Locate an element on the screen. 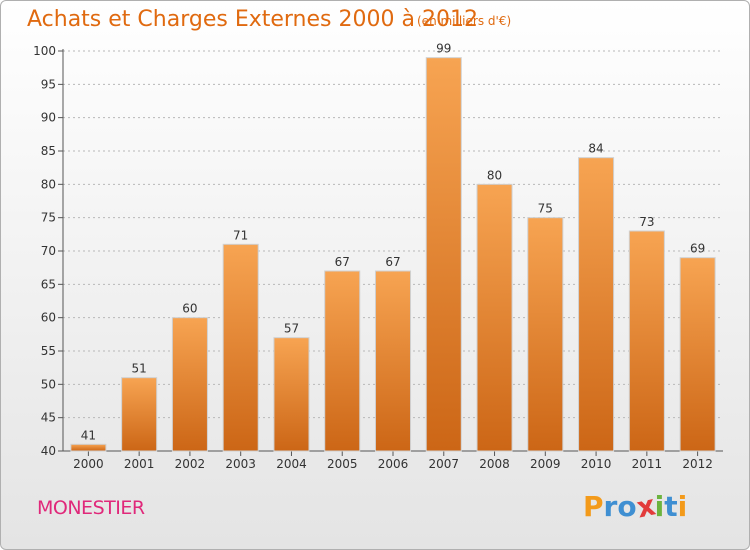  bar-2004 is located at coordinates (291, 394).